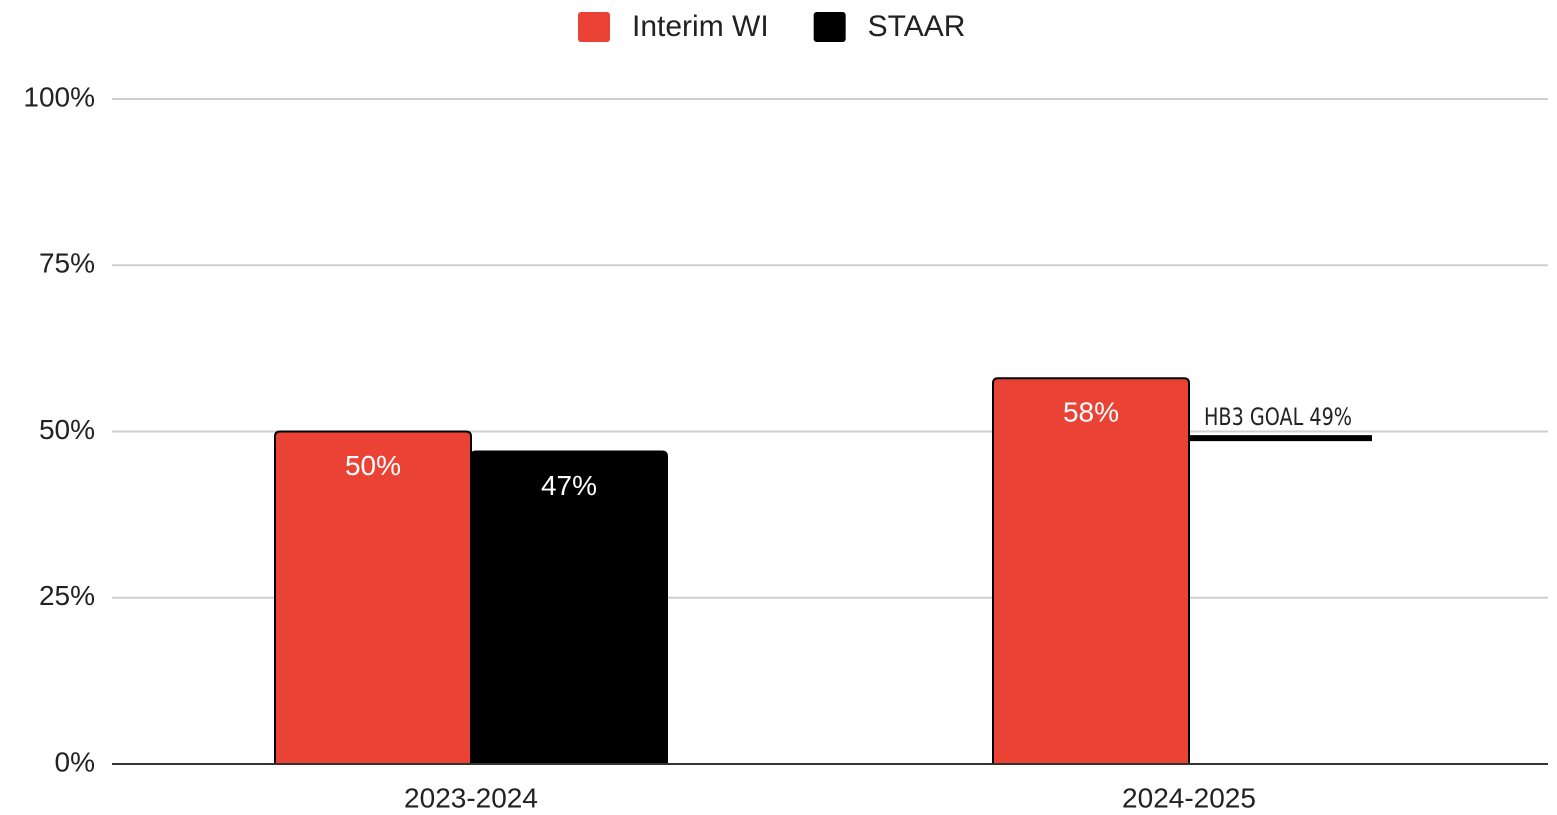 The height and width of the screenshot is (815, 1557). What do you see at coordinates (67, 429) in the screenshot?
I see `y-tick-label: 50%` at bounding box center [67, 429].